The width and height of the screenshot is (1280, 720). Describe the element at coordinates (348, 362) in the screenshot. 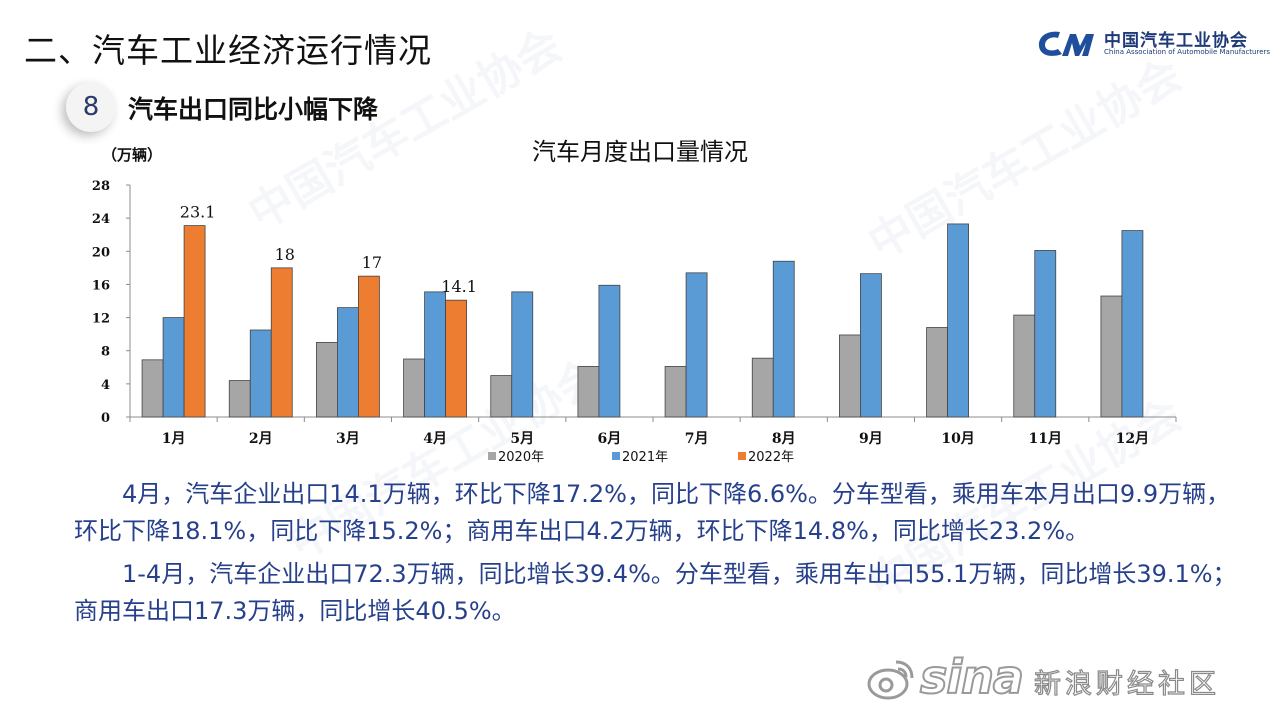

I see `bar-2021年-3月` at that location.